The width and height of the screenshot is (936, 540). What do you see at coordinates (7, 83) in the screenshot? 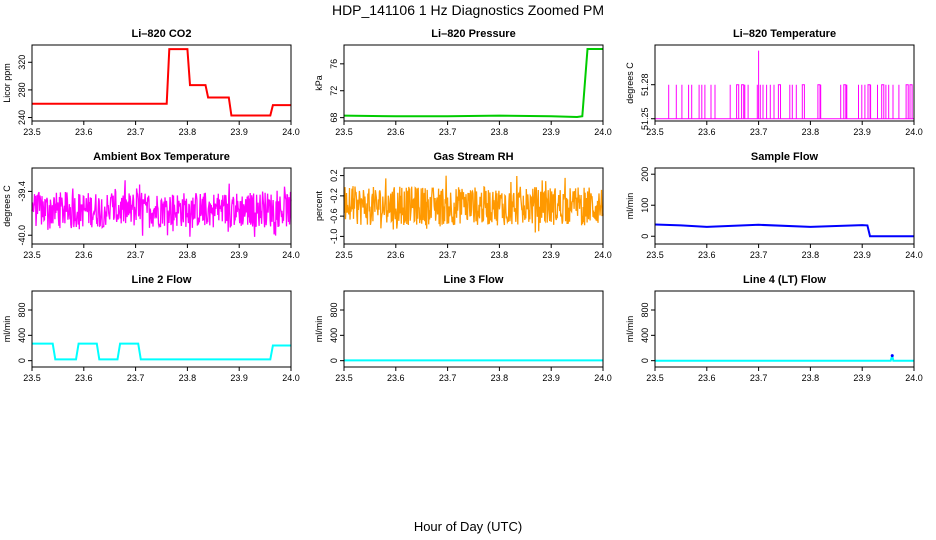
I see `y-axis-label: Licor ppm` at bounding box center [7, 83].